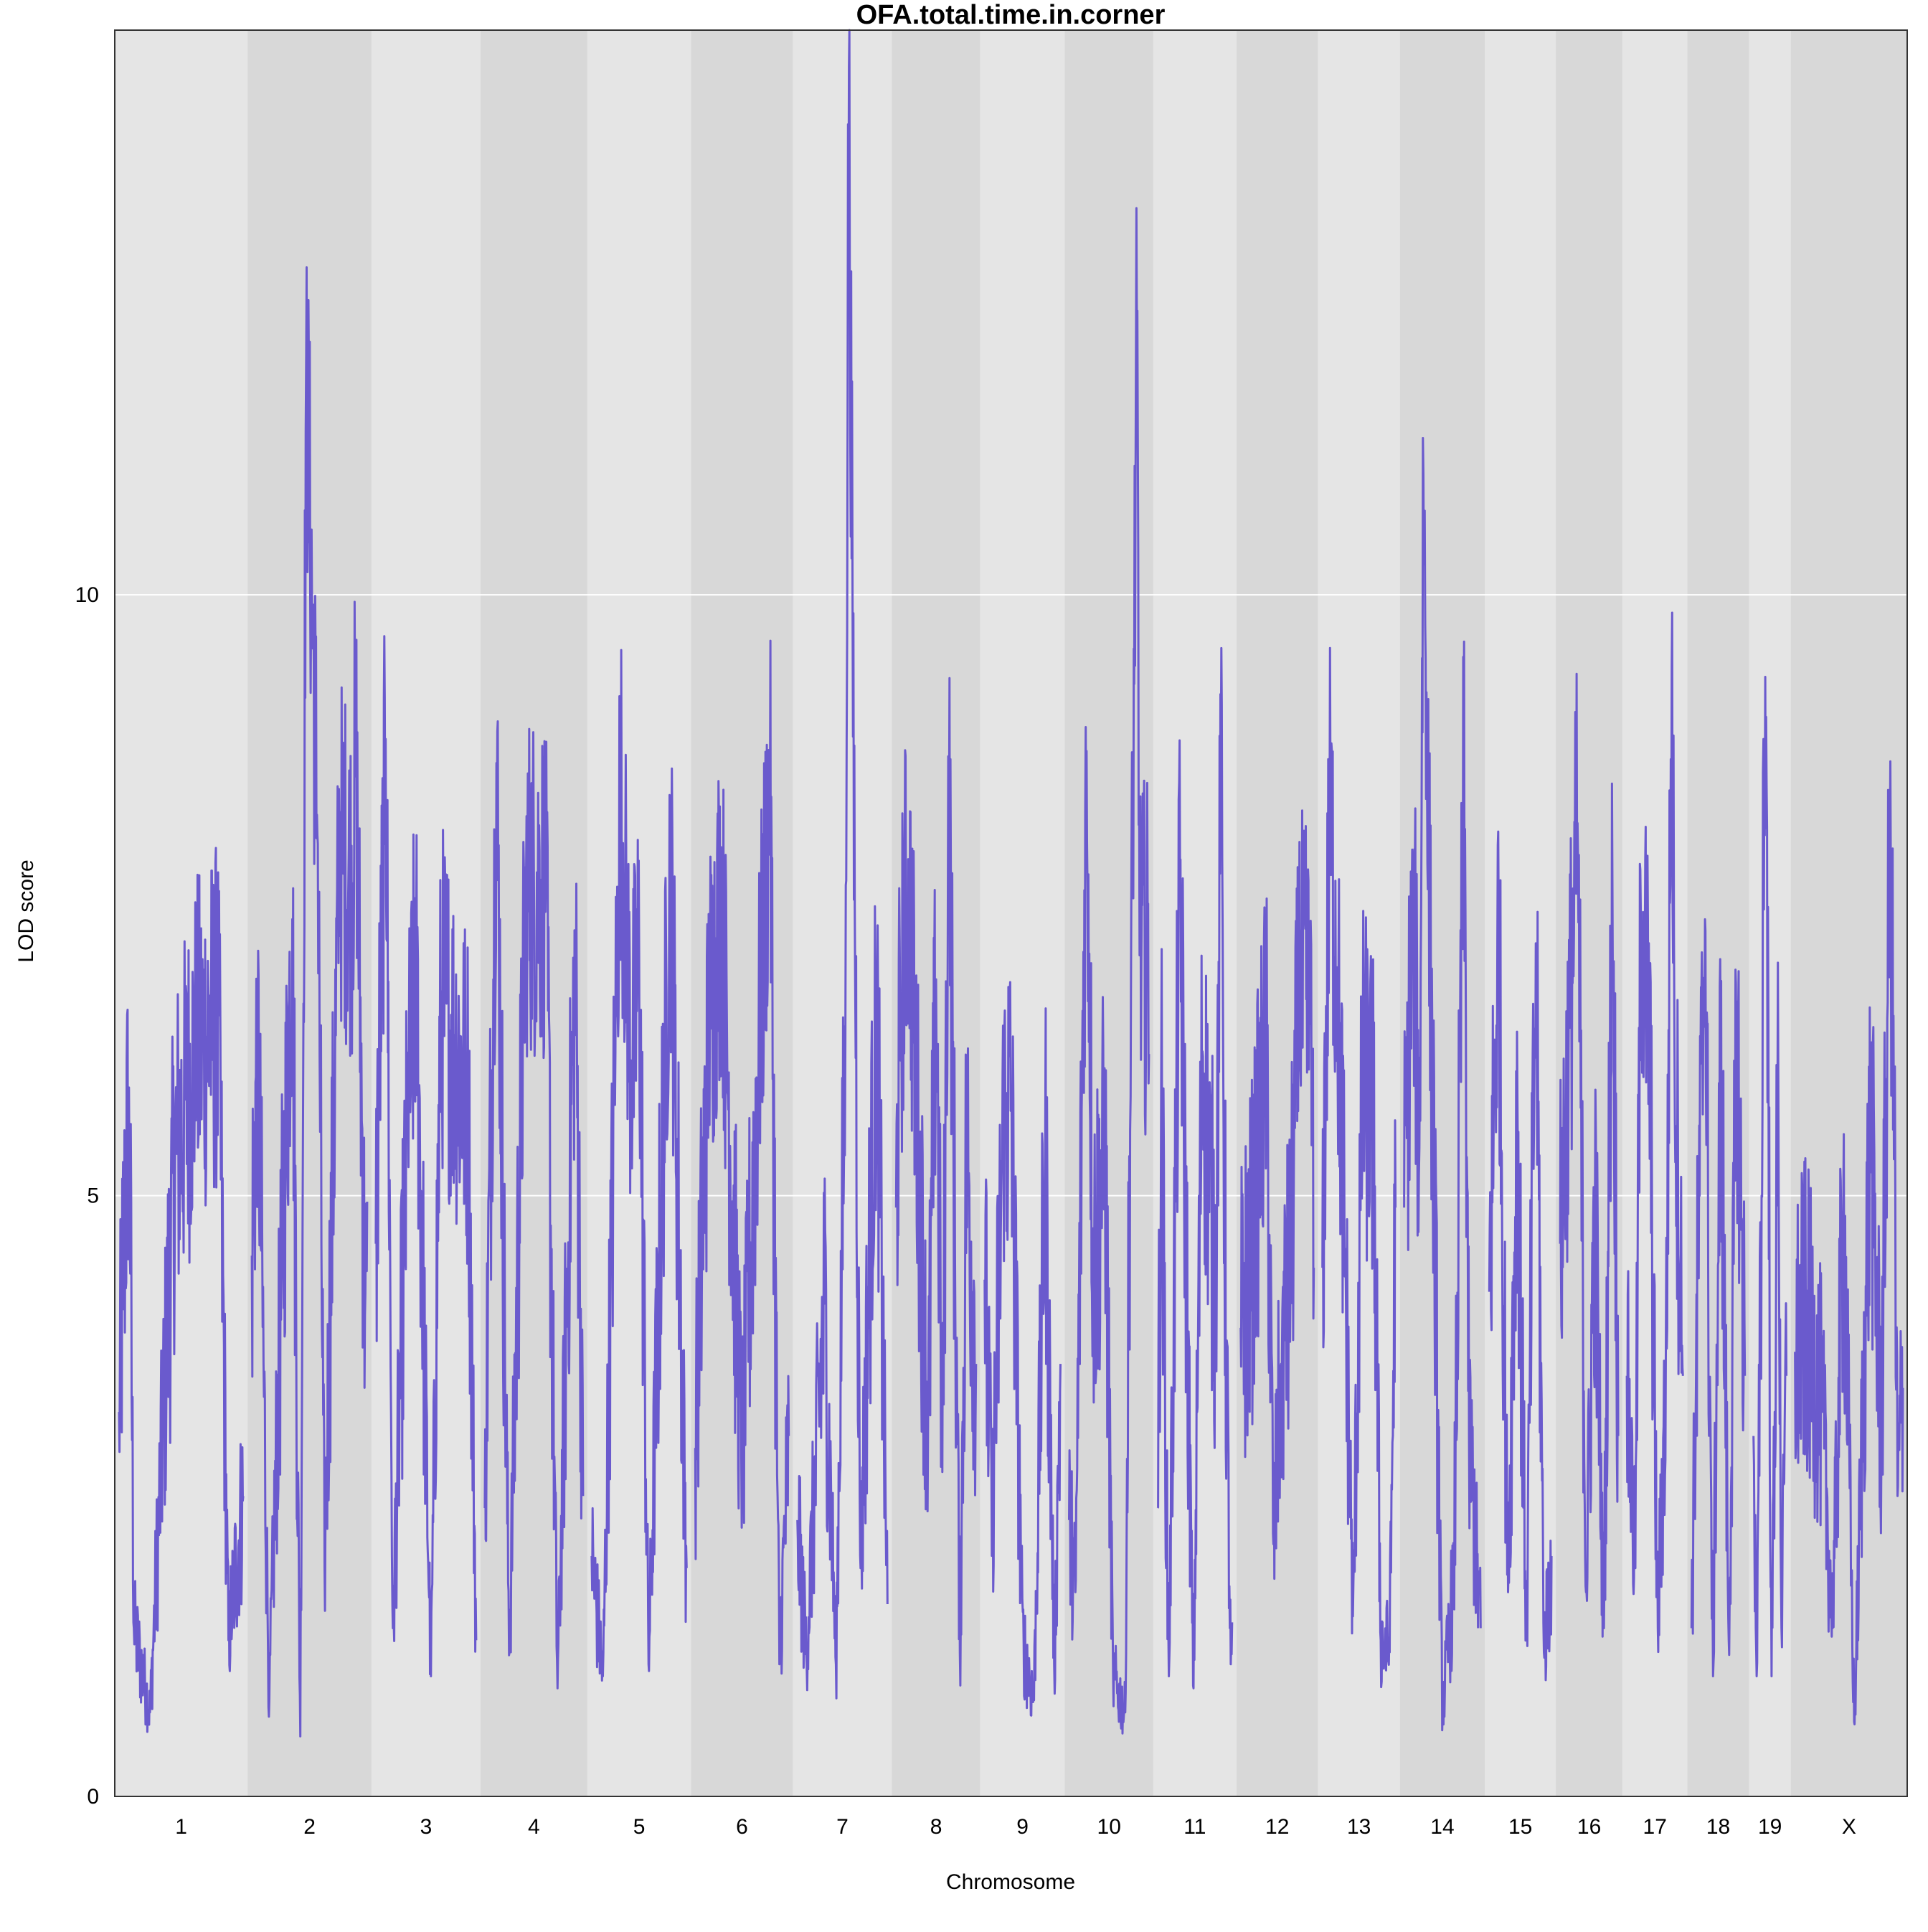 The width and height of the screenshot is (1928, 1932). What do you see at coordinates (842, 1827) in the screenshot?
I see `x-tick-label-7: 7` at bounding box center [842, 1827].